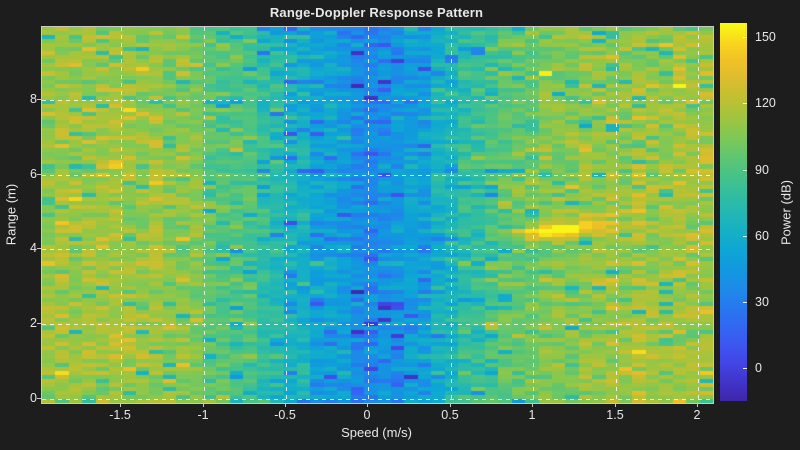 The height and width of the screenshot is (450, 800). What do you see at coordinates (285, 415) in the screenshot?
I see `x-tick-label: -0.5` at bounding box center [285, 415].